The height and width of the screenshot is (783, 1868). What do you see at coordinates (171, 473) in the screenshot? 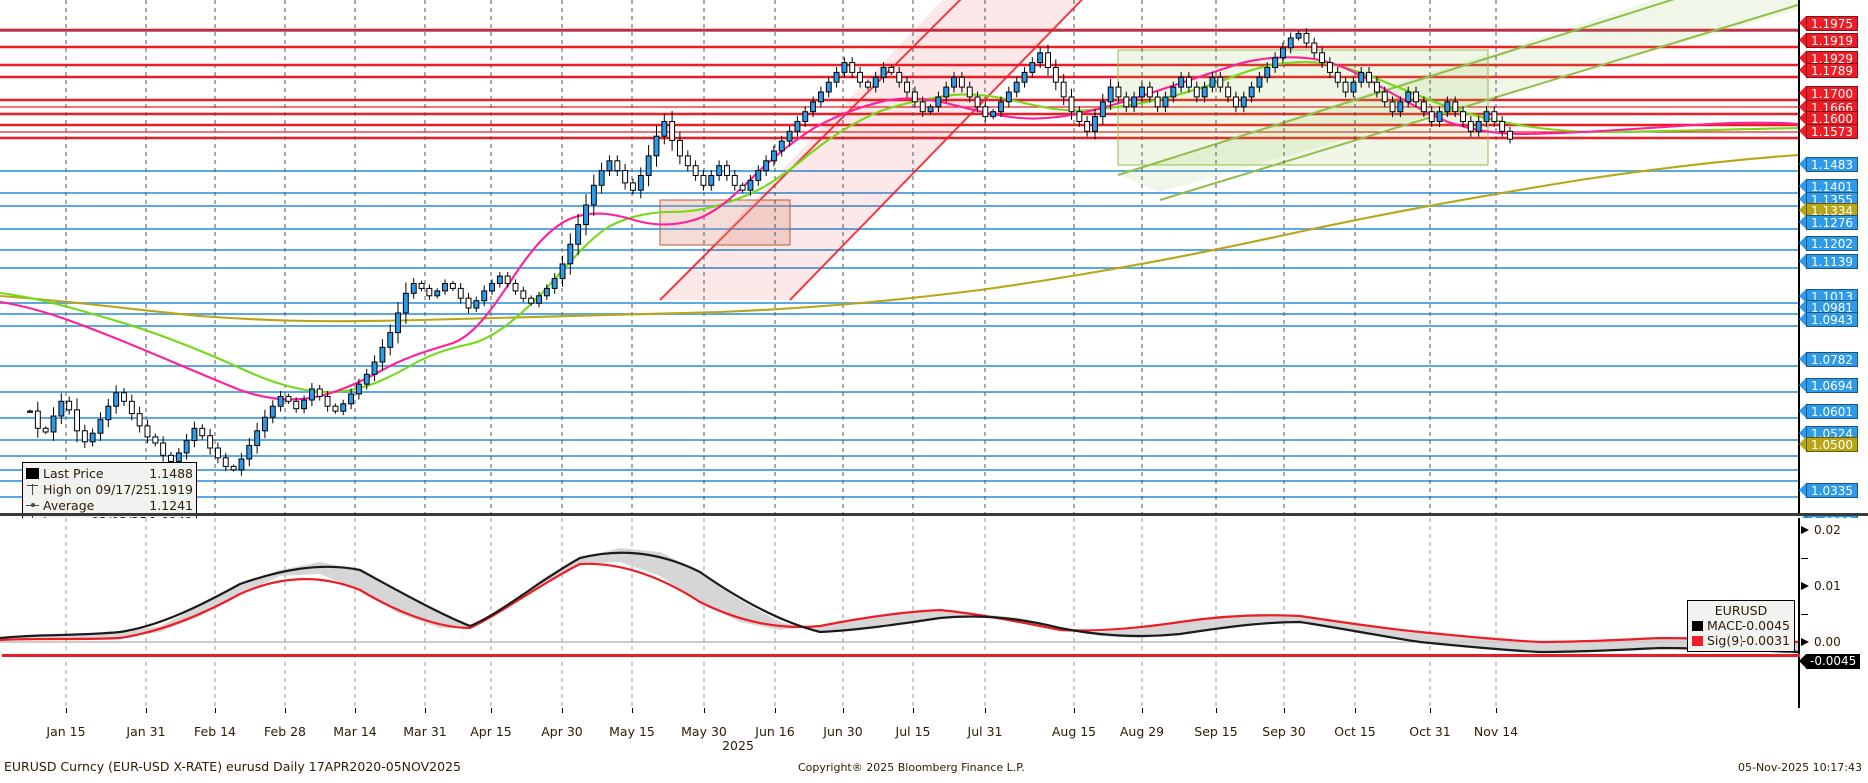
I see `legend-value: 1.1488` at bounding box center [171, 473].